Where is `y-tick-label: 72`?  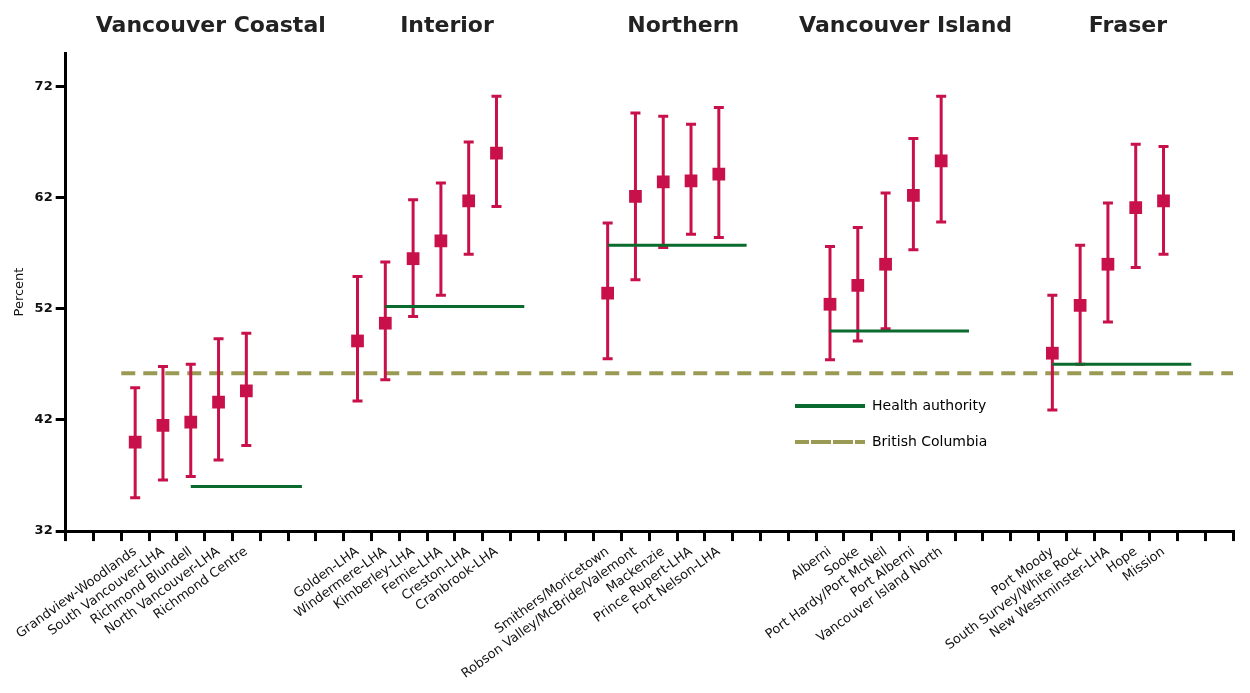 y-tick-label: 72 is located at coordinates (43, 85).